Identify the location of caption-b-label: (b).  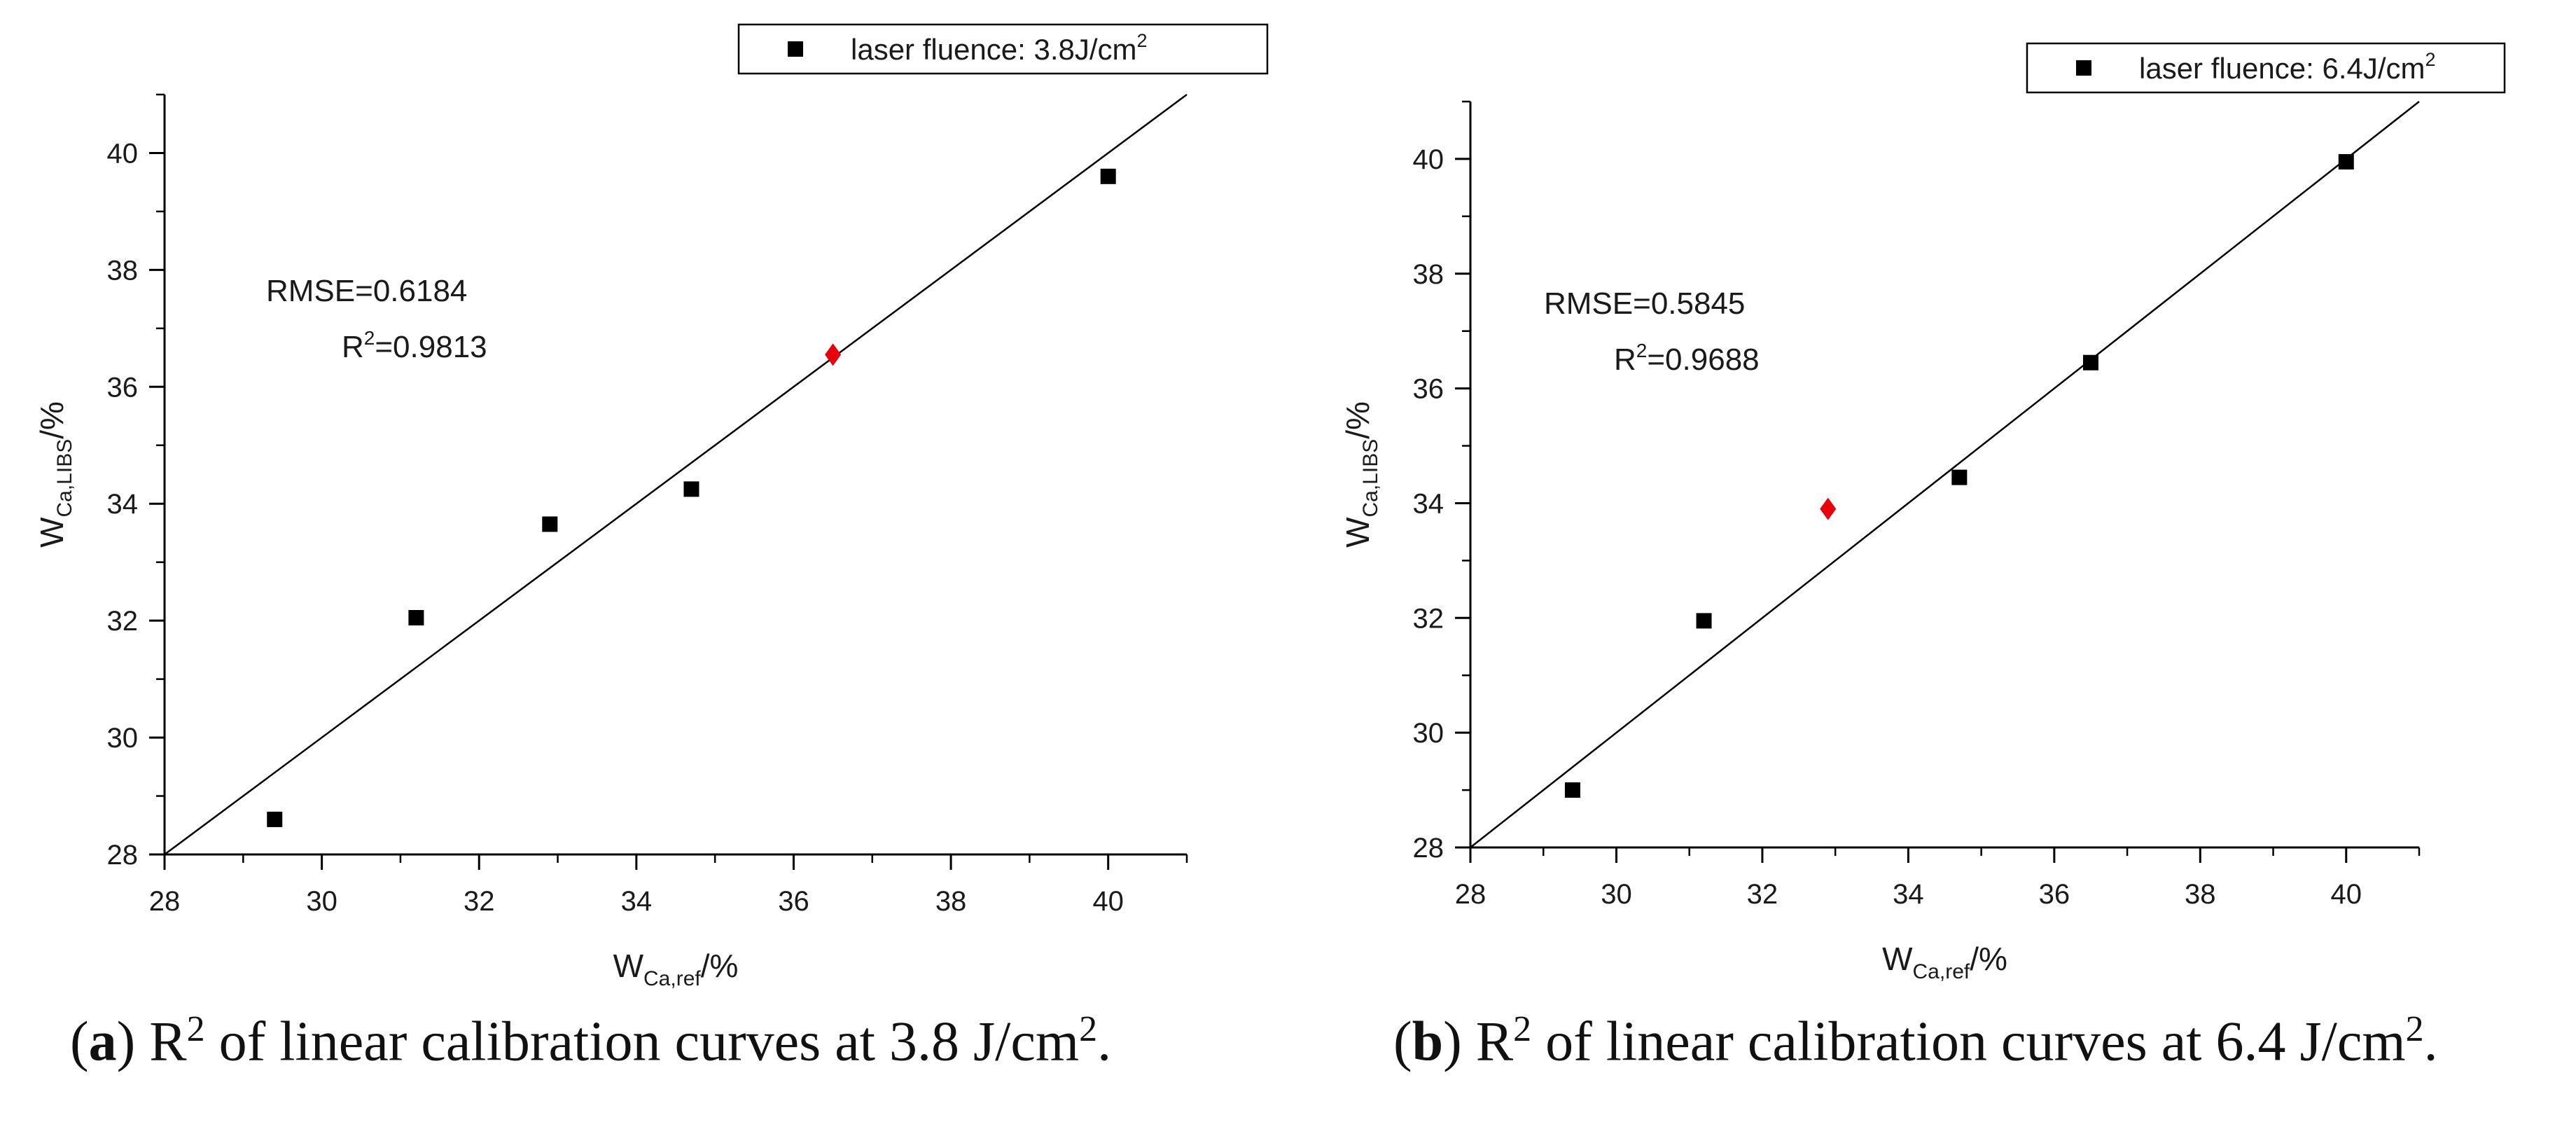
(1427, 1042).